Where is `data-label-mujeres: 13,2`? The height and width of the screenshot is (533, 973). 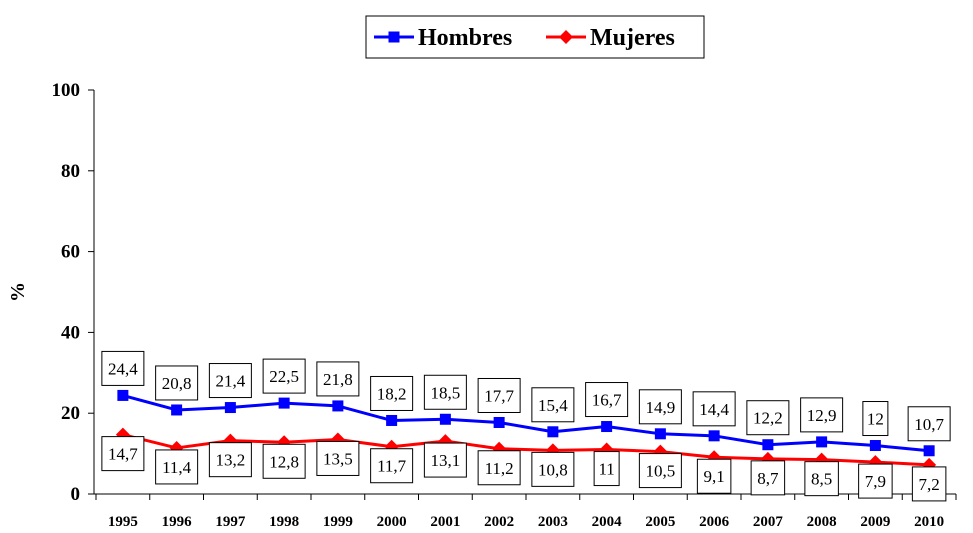
data-label-mujeres: 13,2 is located at coordinates (230, 460).